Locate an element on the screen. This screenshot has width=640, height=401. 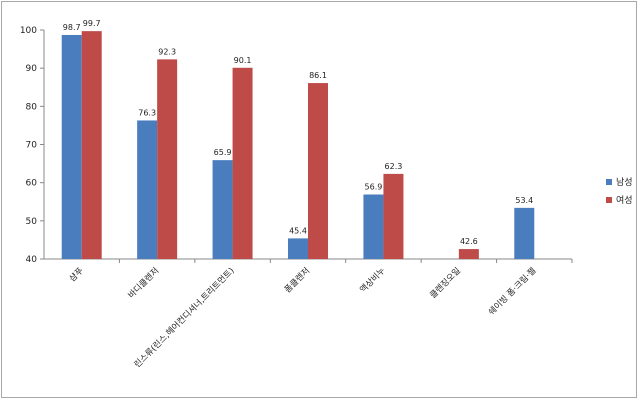
category-label: 바디클렌저 is located at coordinates (143, 282).